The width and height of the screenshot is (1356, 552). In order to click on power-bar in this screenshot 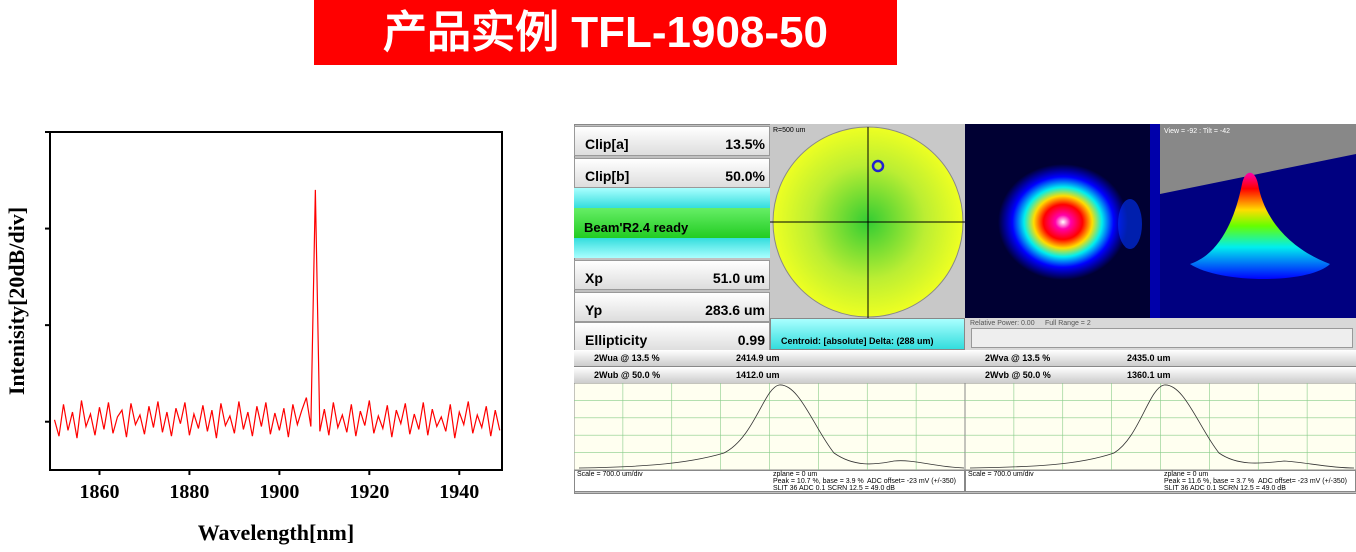, I will do `click(1162, 338)`.